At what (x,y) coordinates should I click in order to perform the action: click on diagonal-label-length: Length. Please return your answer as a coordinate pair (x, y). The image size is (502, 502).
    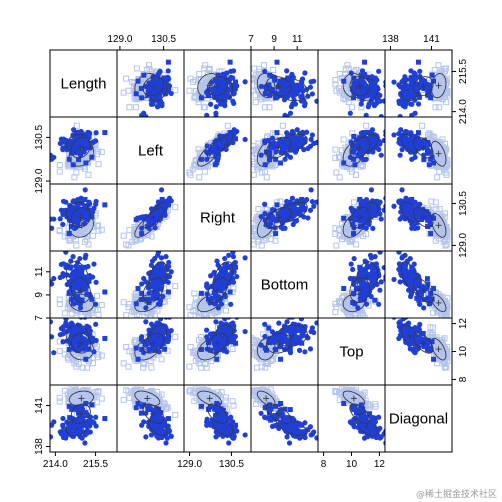
    Looking at the image, I should click on (84, 84).